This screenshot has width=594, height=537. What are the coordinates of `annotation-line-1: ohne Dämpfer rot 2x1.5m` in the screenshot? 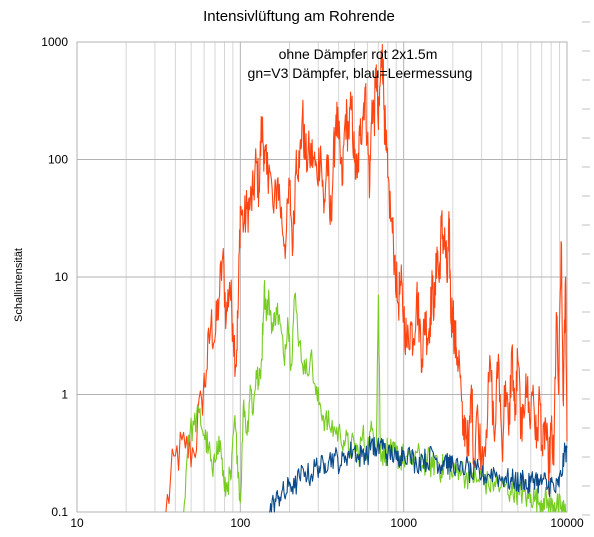 It's located at (358, 54).